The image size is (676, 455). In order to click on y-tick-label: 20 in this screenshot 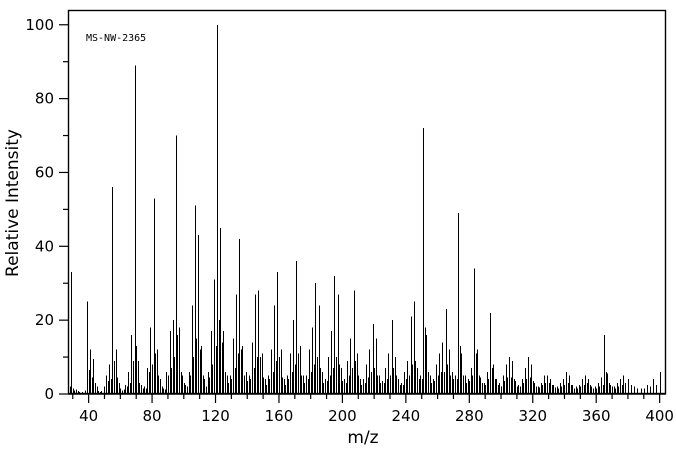, I will do `click(44, 320)`.